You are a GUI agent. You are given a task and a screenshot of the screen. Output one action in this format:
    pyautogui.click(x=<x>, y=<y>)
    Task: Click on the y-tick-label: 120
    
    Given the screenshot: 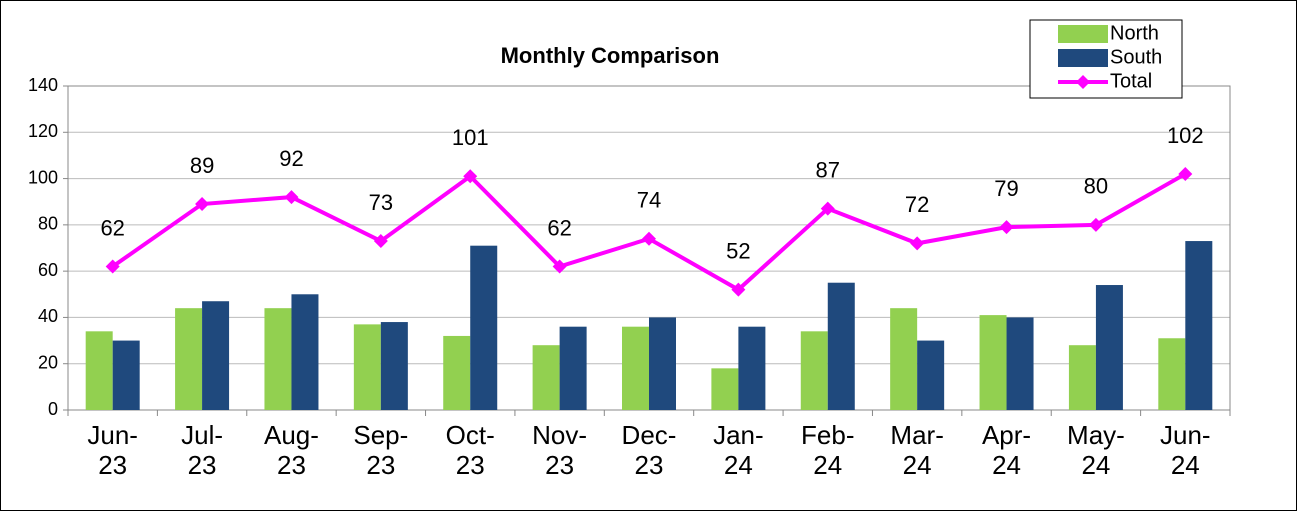 What is the action you would take?
    pyautogui.click(x=43, y=131)
    